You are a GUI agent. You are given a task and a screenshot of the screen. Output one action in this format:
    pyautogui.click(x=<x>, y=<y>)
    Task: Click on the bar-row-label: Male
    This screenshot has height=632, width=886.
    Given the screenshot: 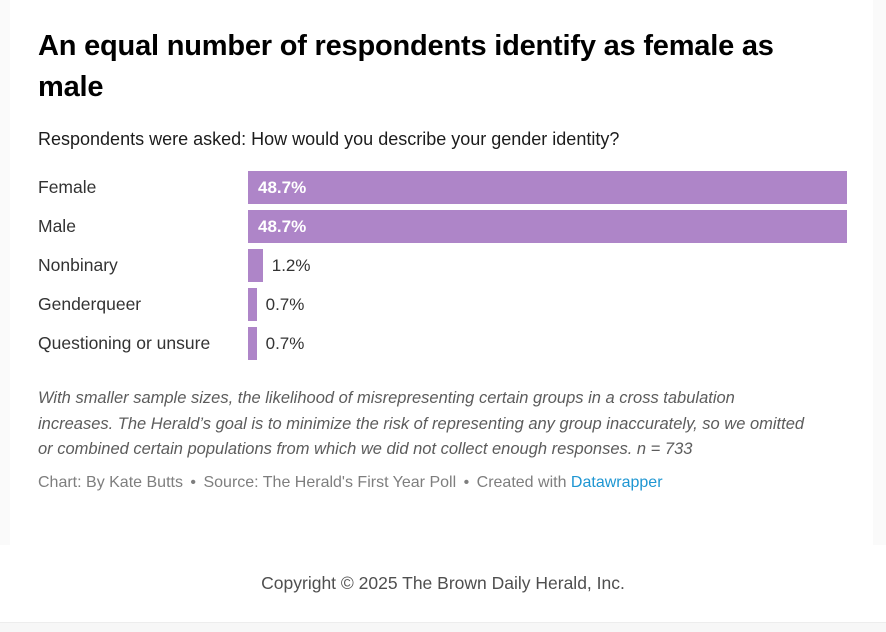 What is the action you would take?
    pyautogui.click(x=57, y=226)
    